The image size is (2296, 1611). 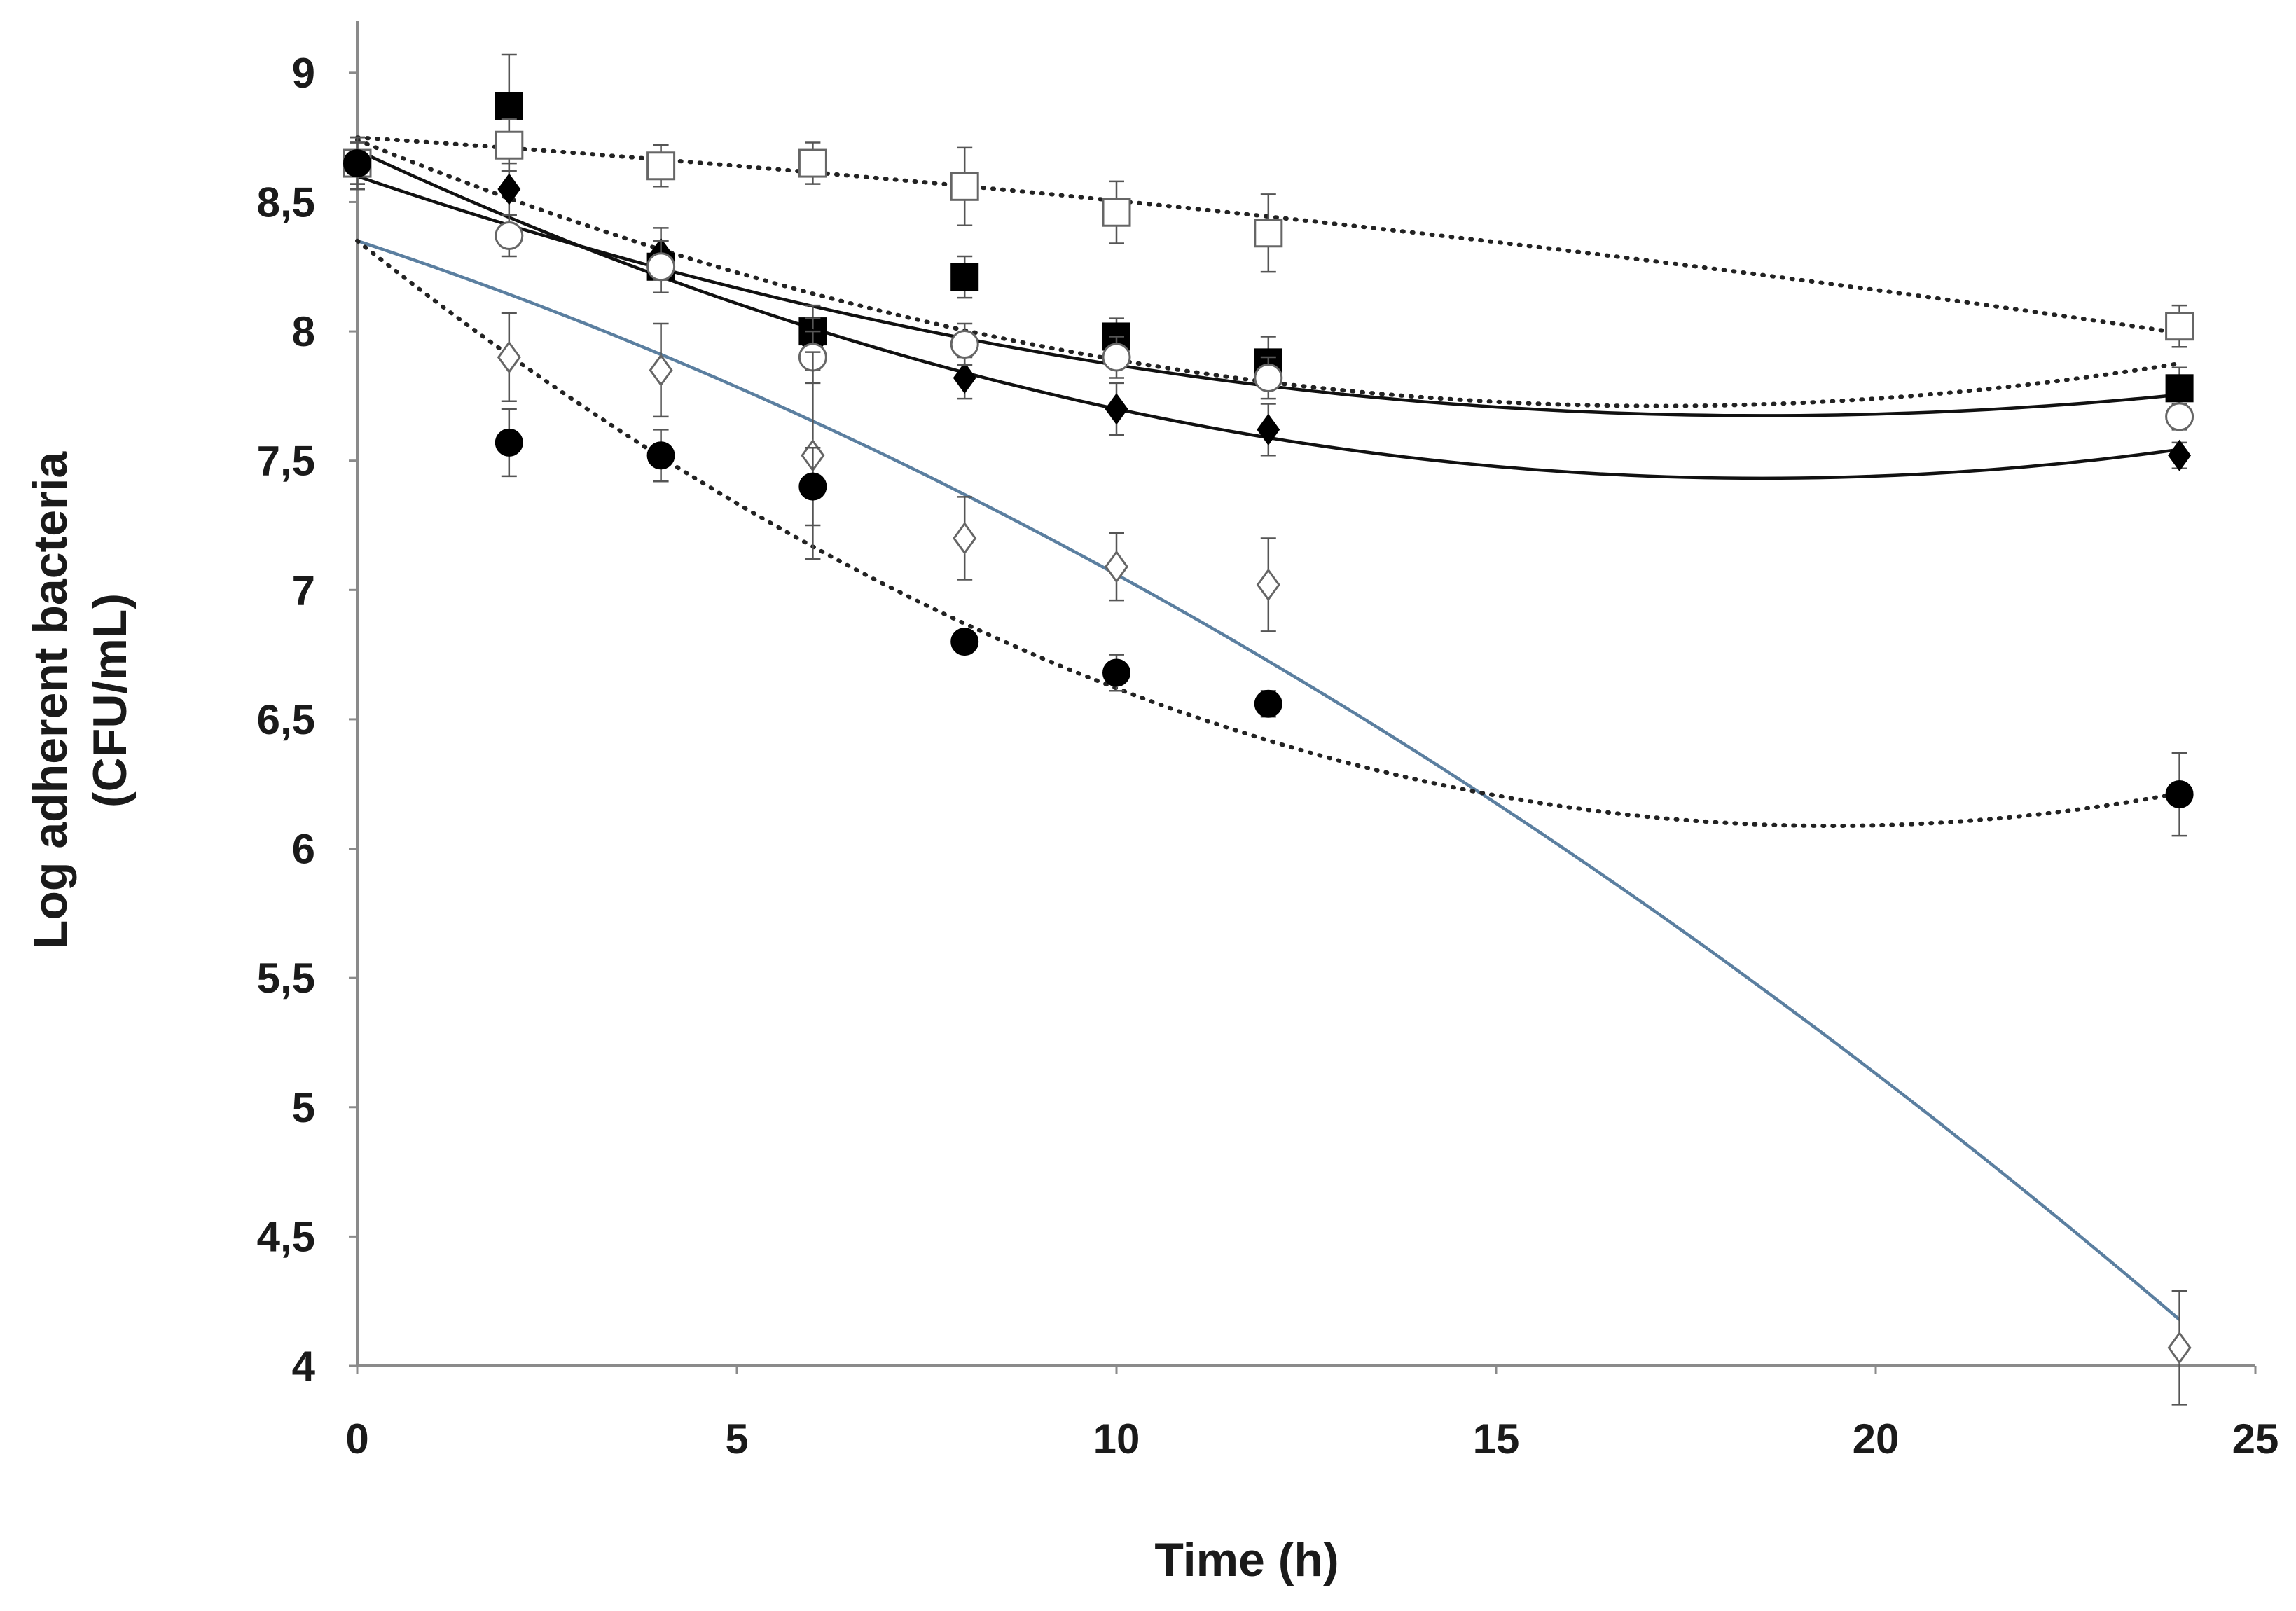 I want to click on y-axis-title-line-2: (CFU/mL), so click(x=110, y=700).